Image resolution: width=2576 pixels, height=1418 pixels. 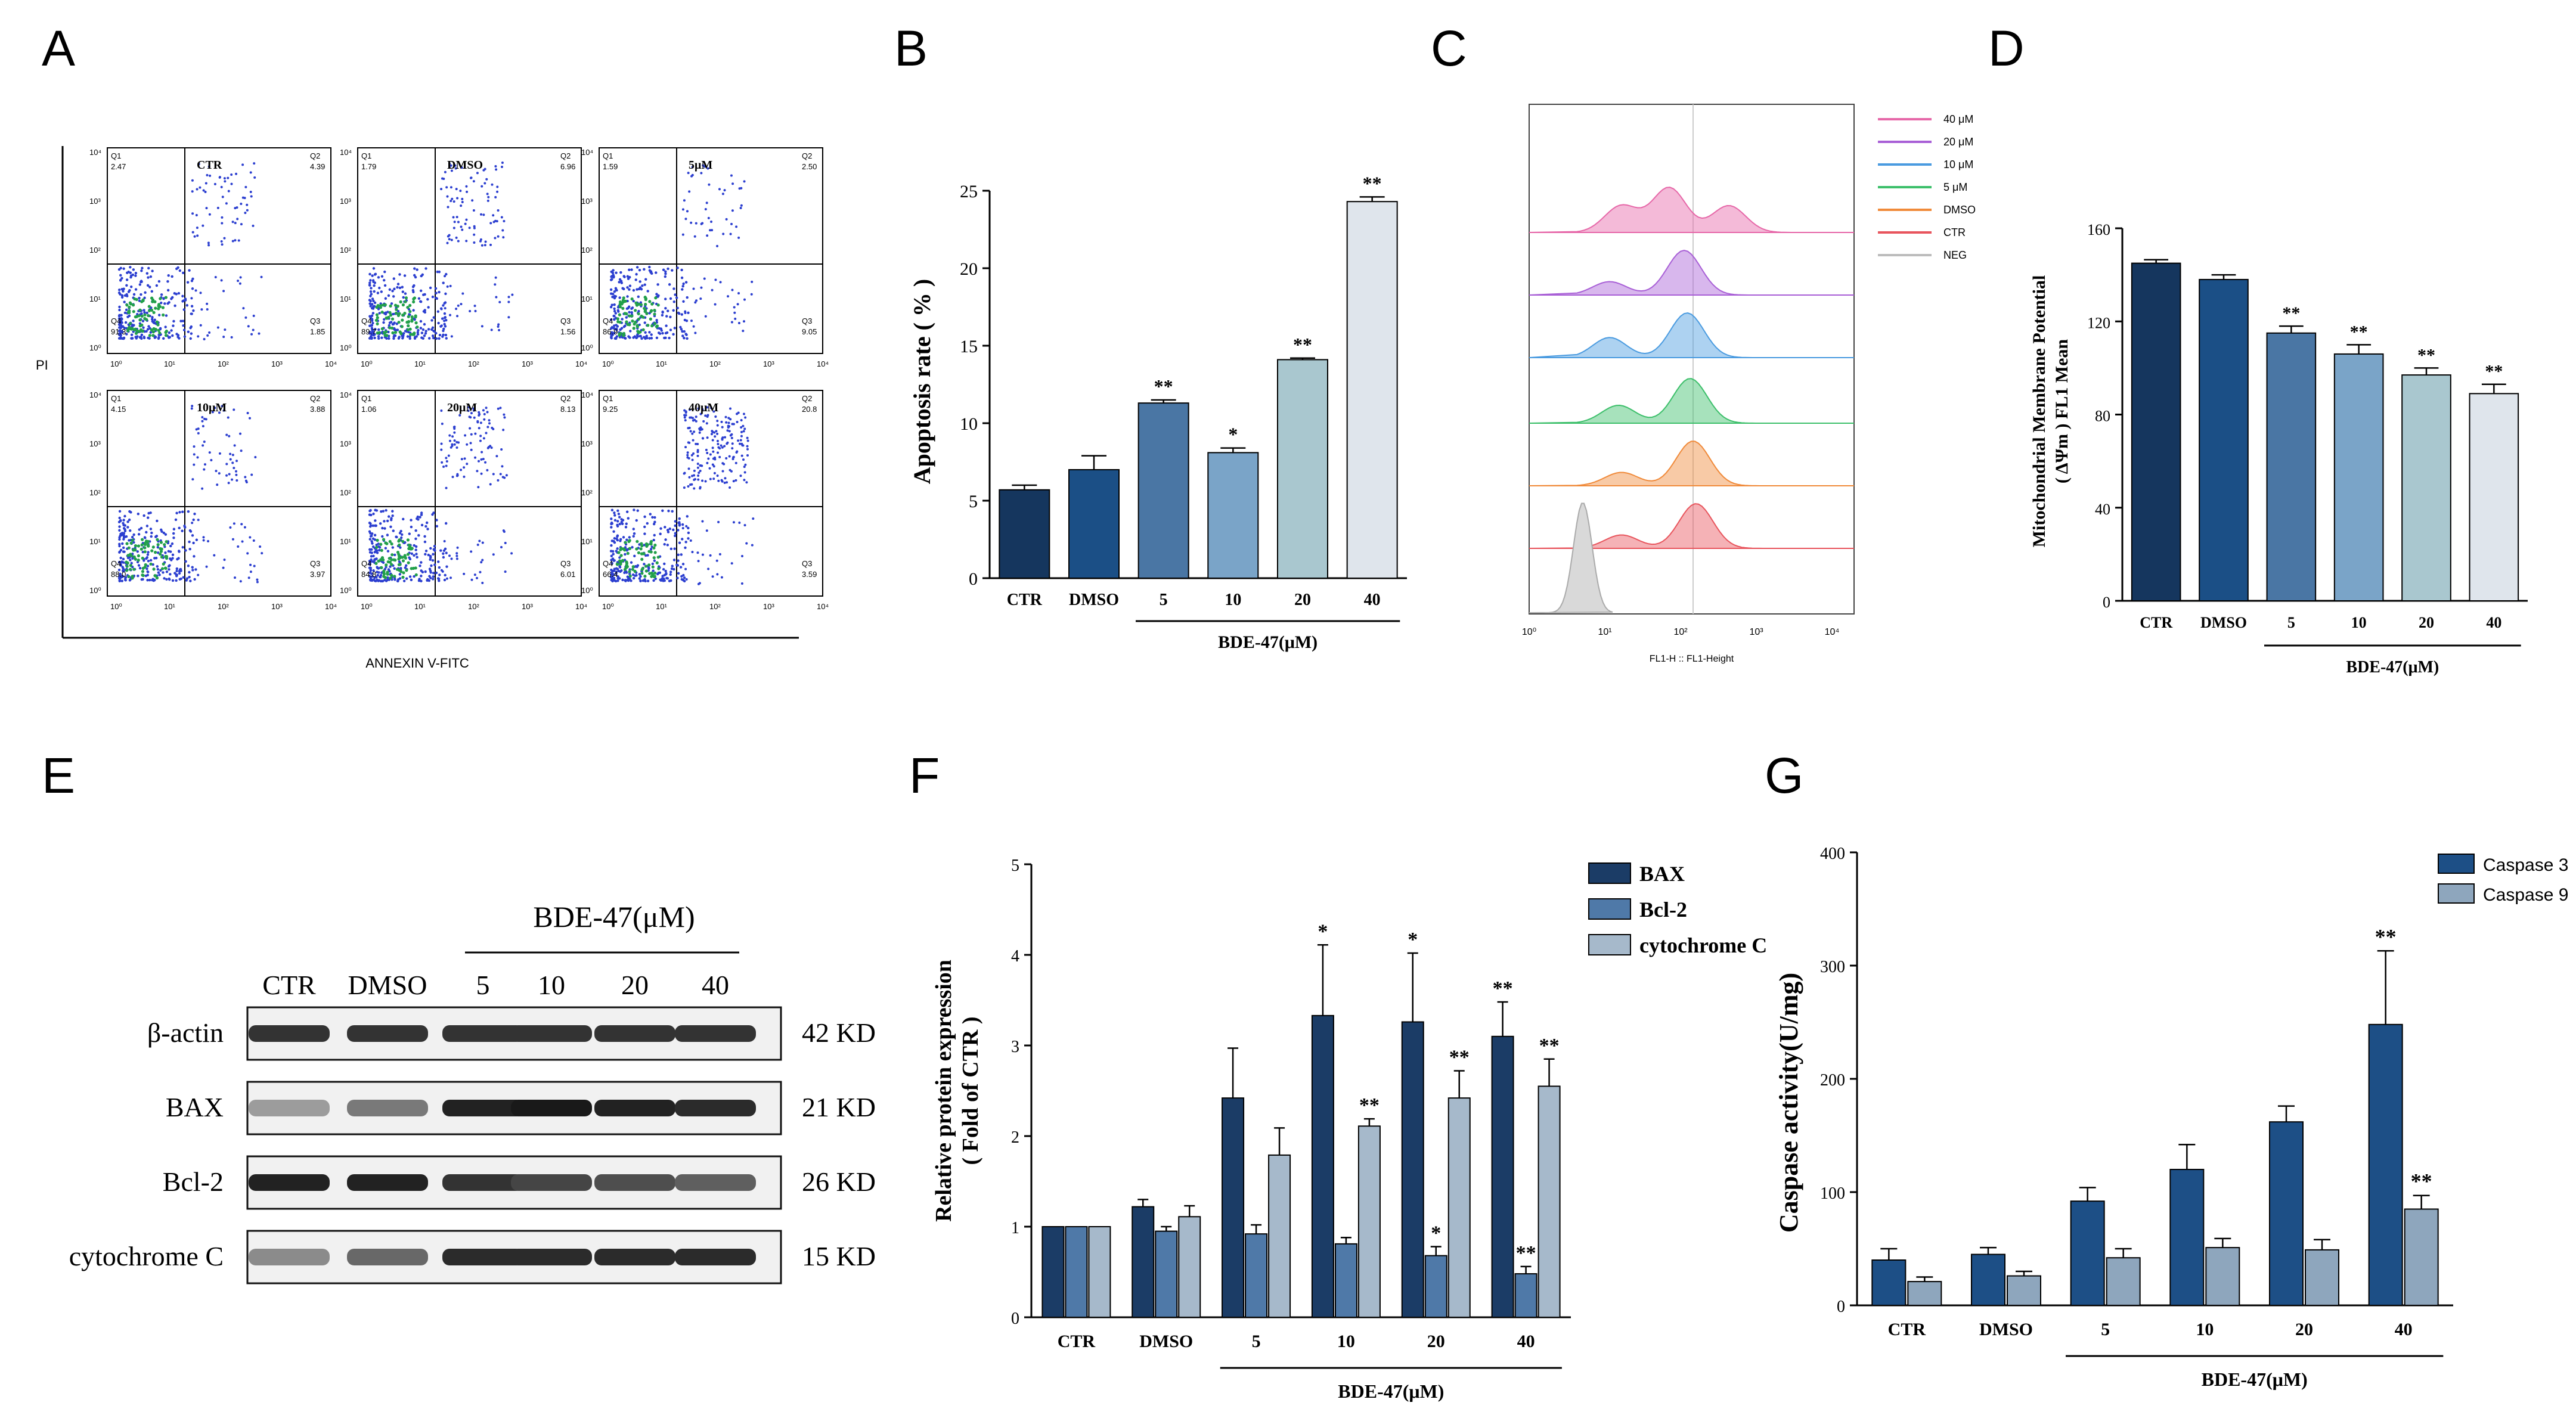 What do you see at coordinates (2006, 1329) in the screenshot?
I see `x-tick-label: DMSO` at bounding box center [2006, 1329].